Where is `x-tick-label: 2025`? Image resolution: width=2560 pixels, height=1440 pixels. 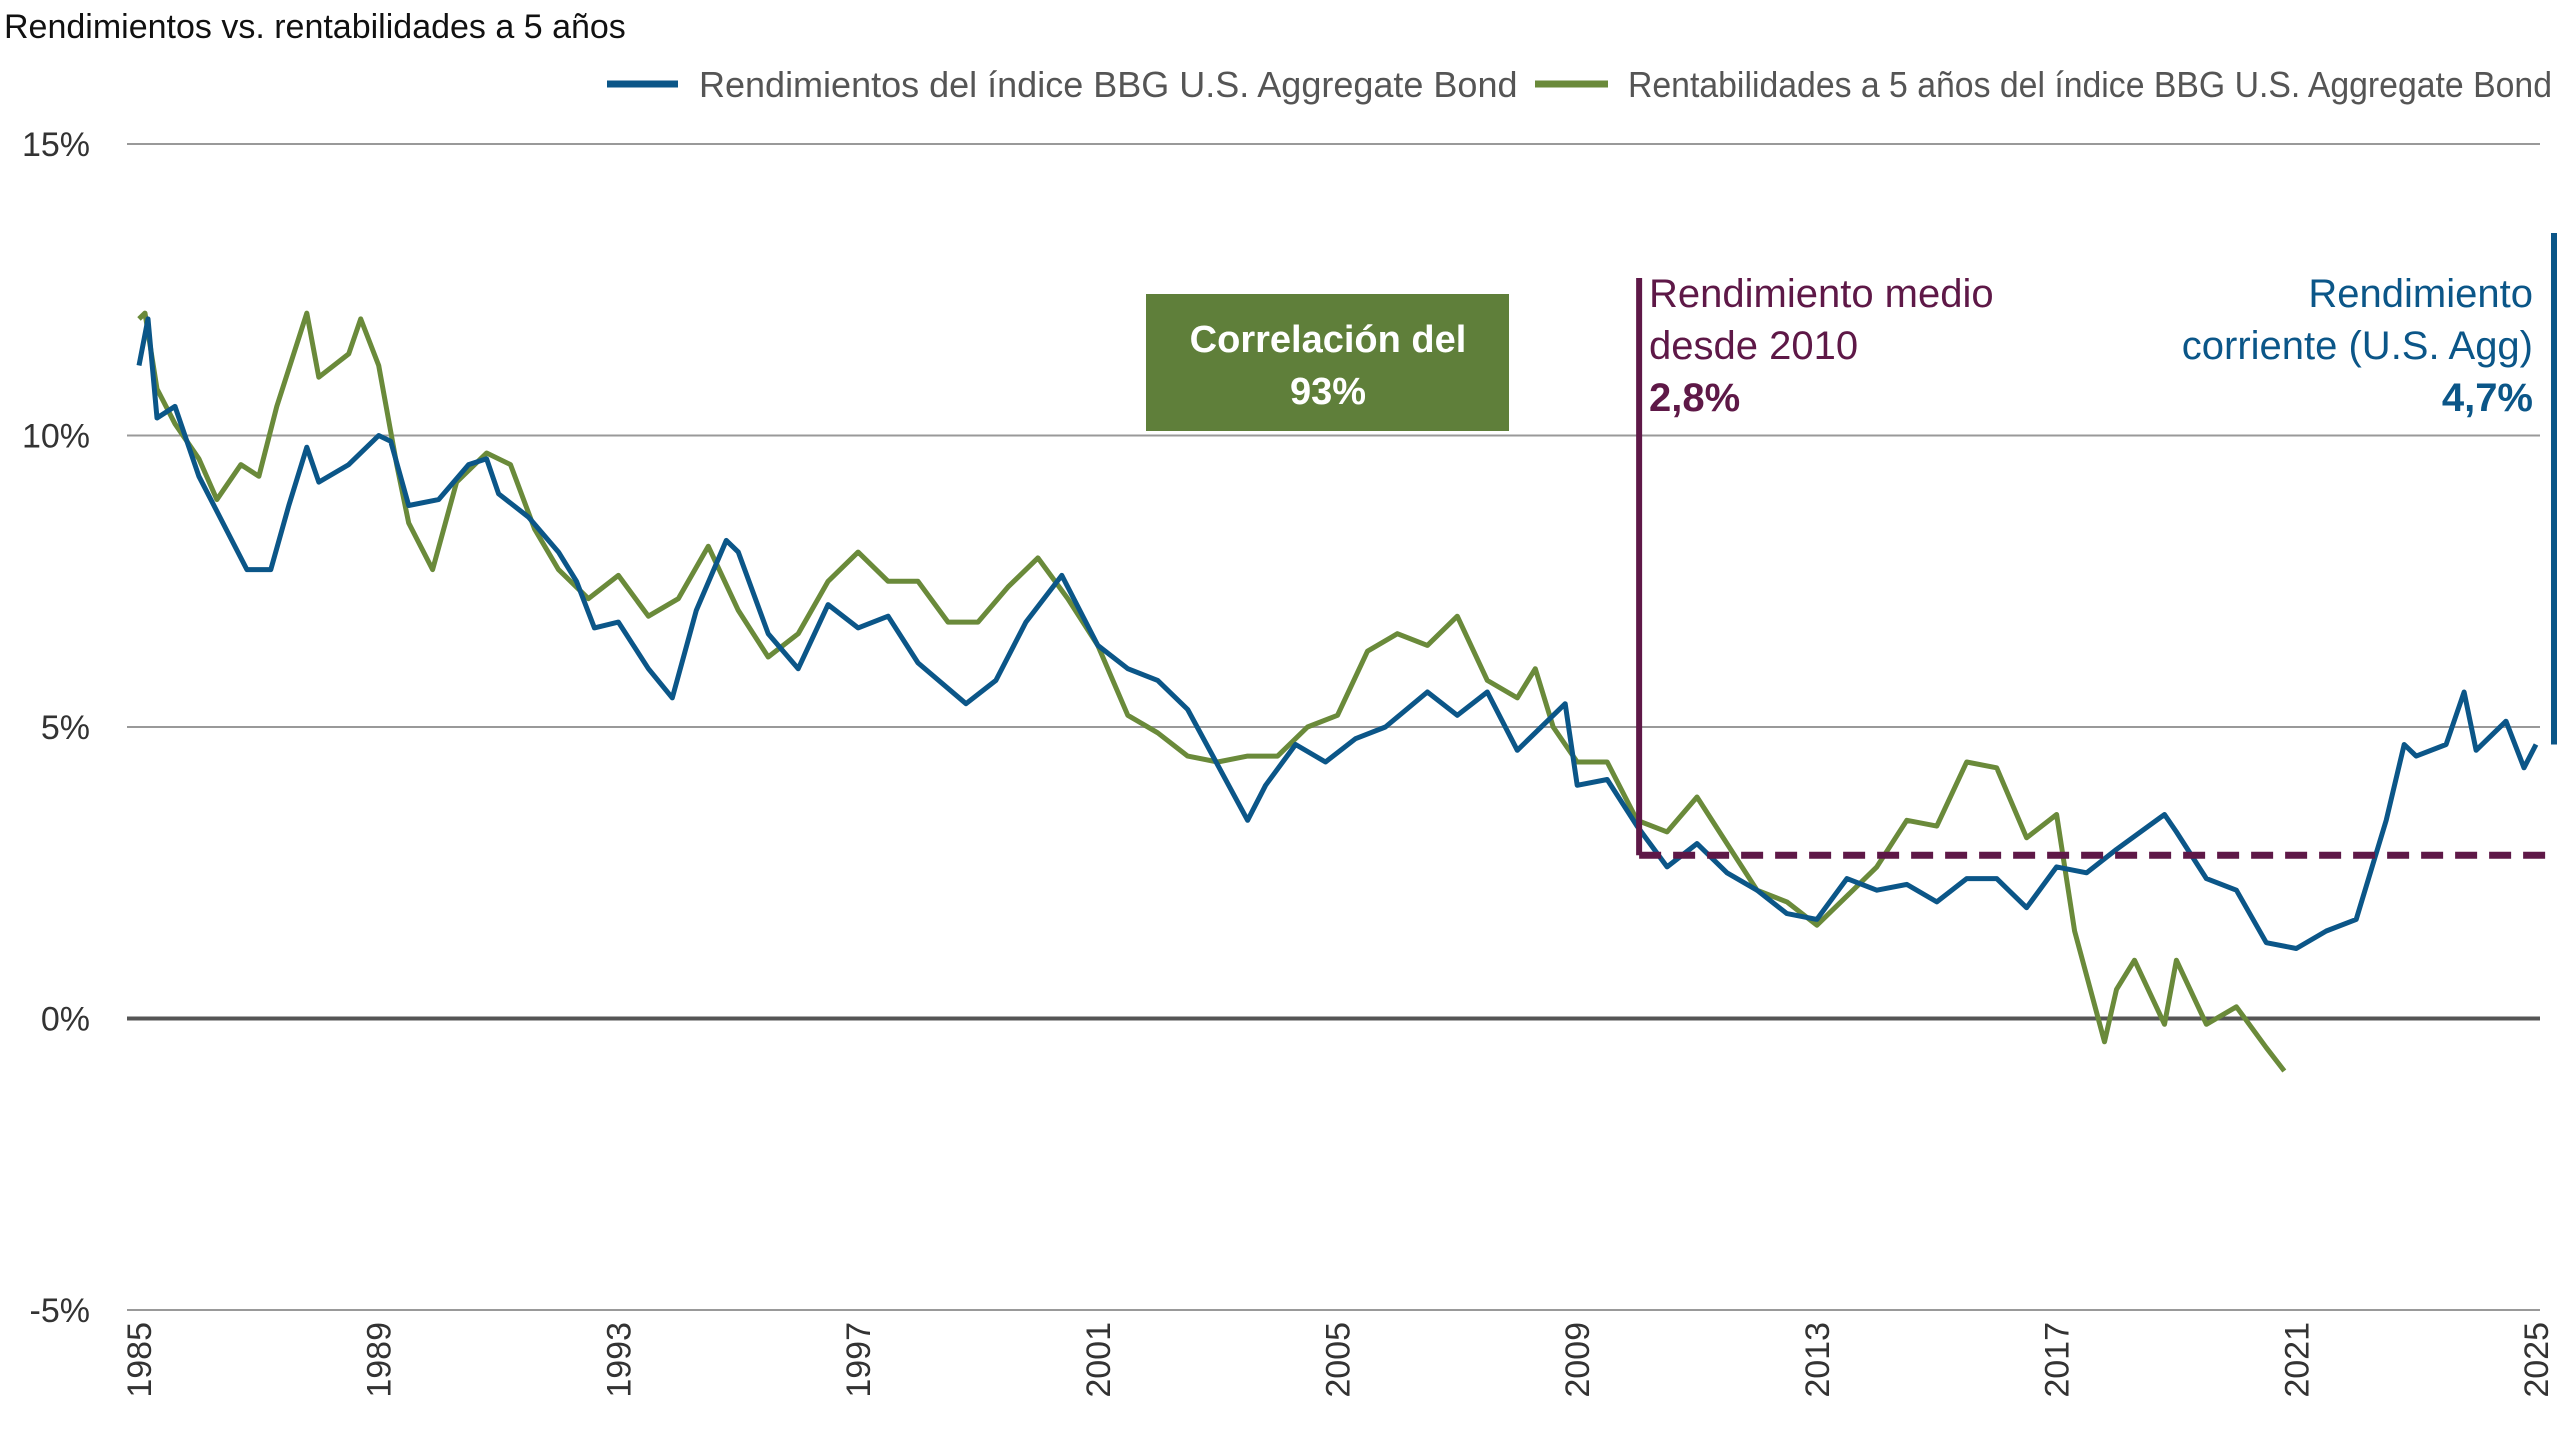 x-tick-label: 2025 is located at coordinates (2537, 1360).